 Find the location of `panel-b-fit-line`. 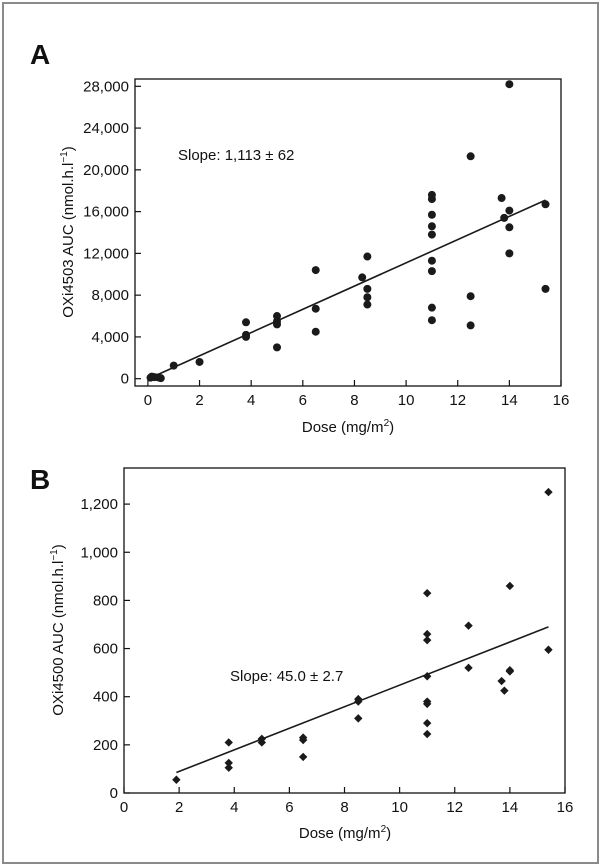

panel-b-fit-line is located at coordinates (362, 700).